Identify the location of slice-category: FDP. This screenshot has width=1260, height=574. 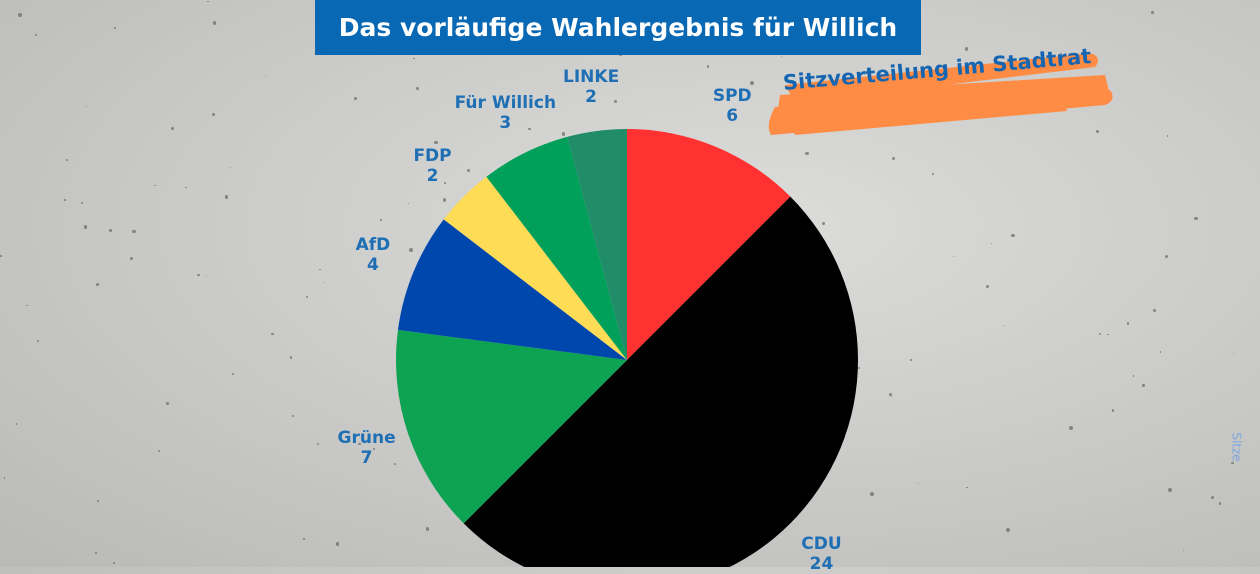
(432, 155).